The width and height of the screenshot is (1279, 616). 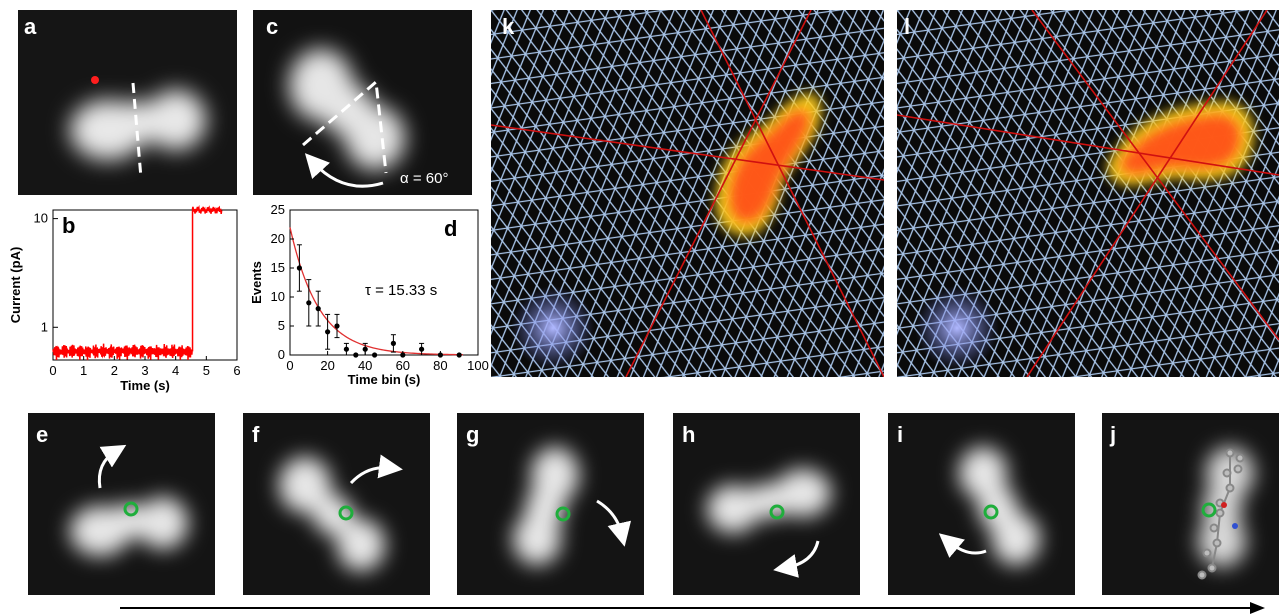 What do you see at coordinates (907, 26) in the screenshot?
I see `panel-label-l: l` at bounding box center [907, 26].